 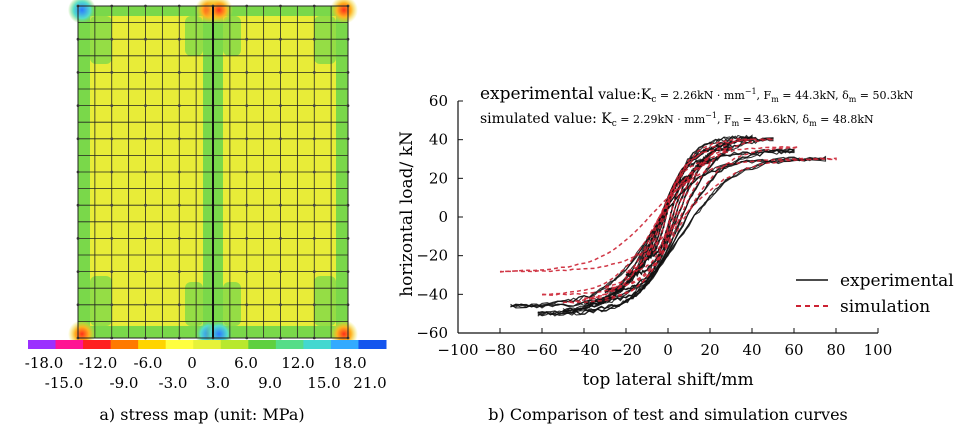 What do you see at coordinates (438, 178) in the screenshot?
I see `y-tick-label: 20` at bounding box center [438, 178].